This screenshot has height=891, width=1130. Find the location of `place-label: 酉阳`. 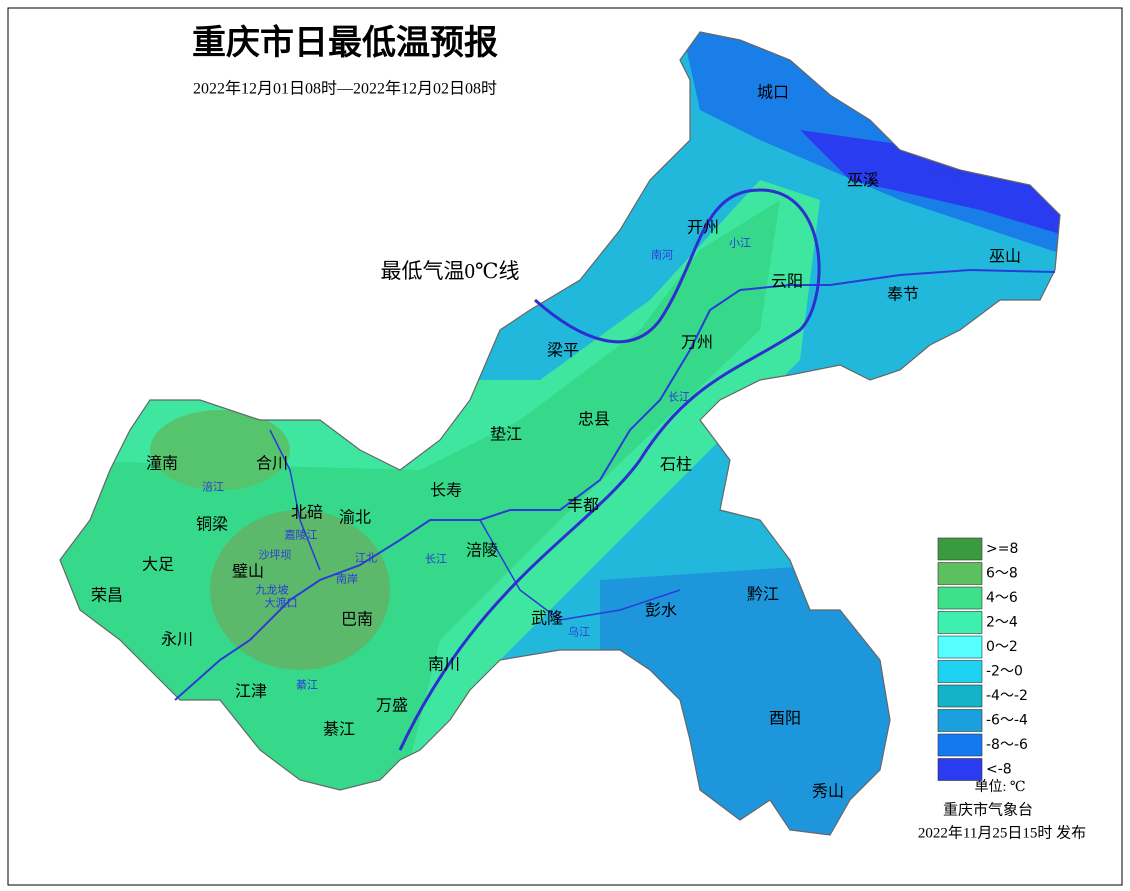

place-label: 酉阳 is located at coordinates (785, 719).